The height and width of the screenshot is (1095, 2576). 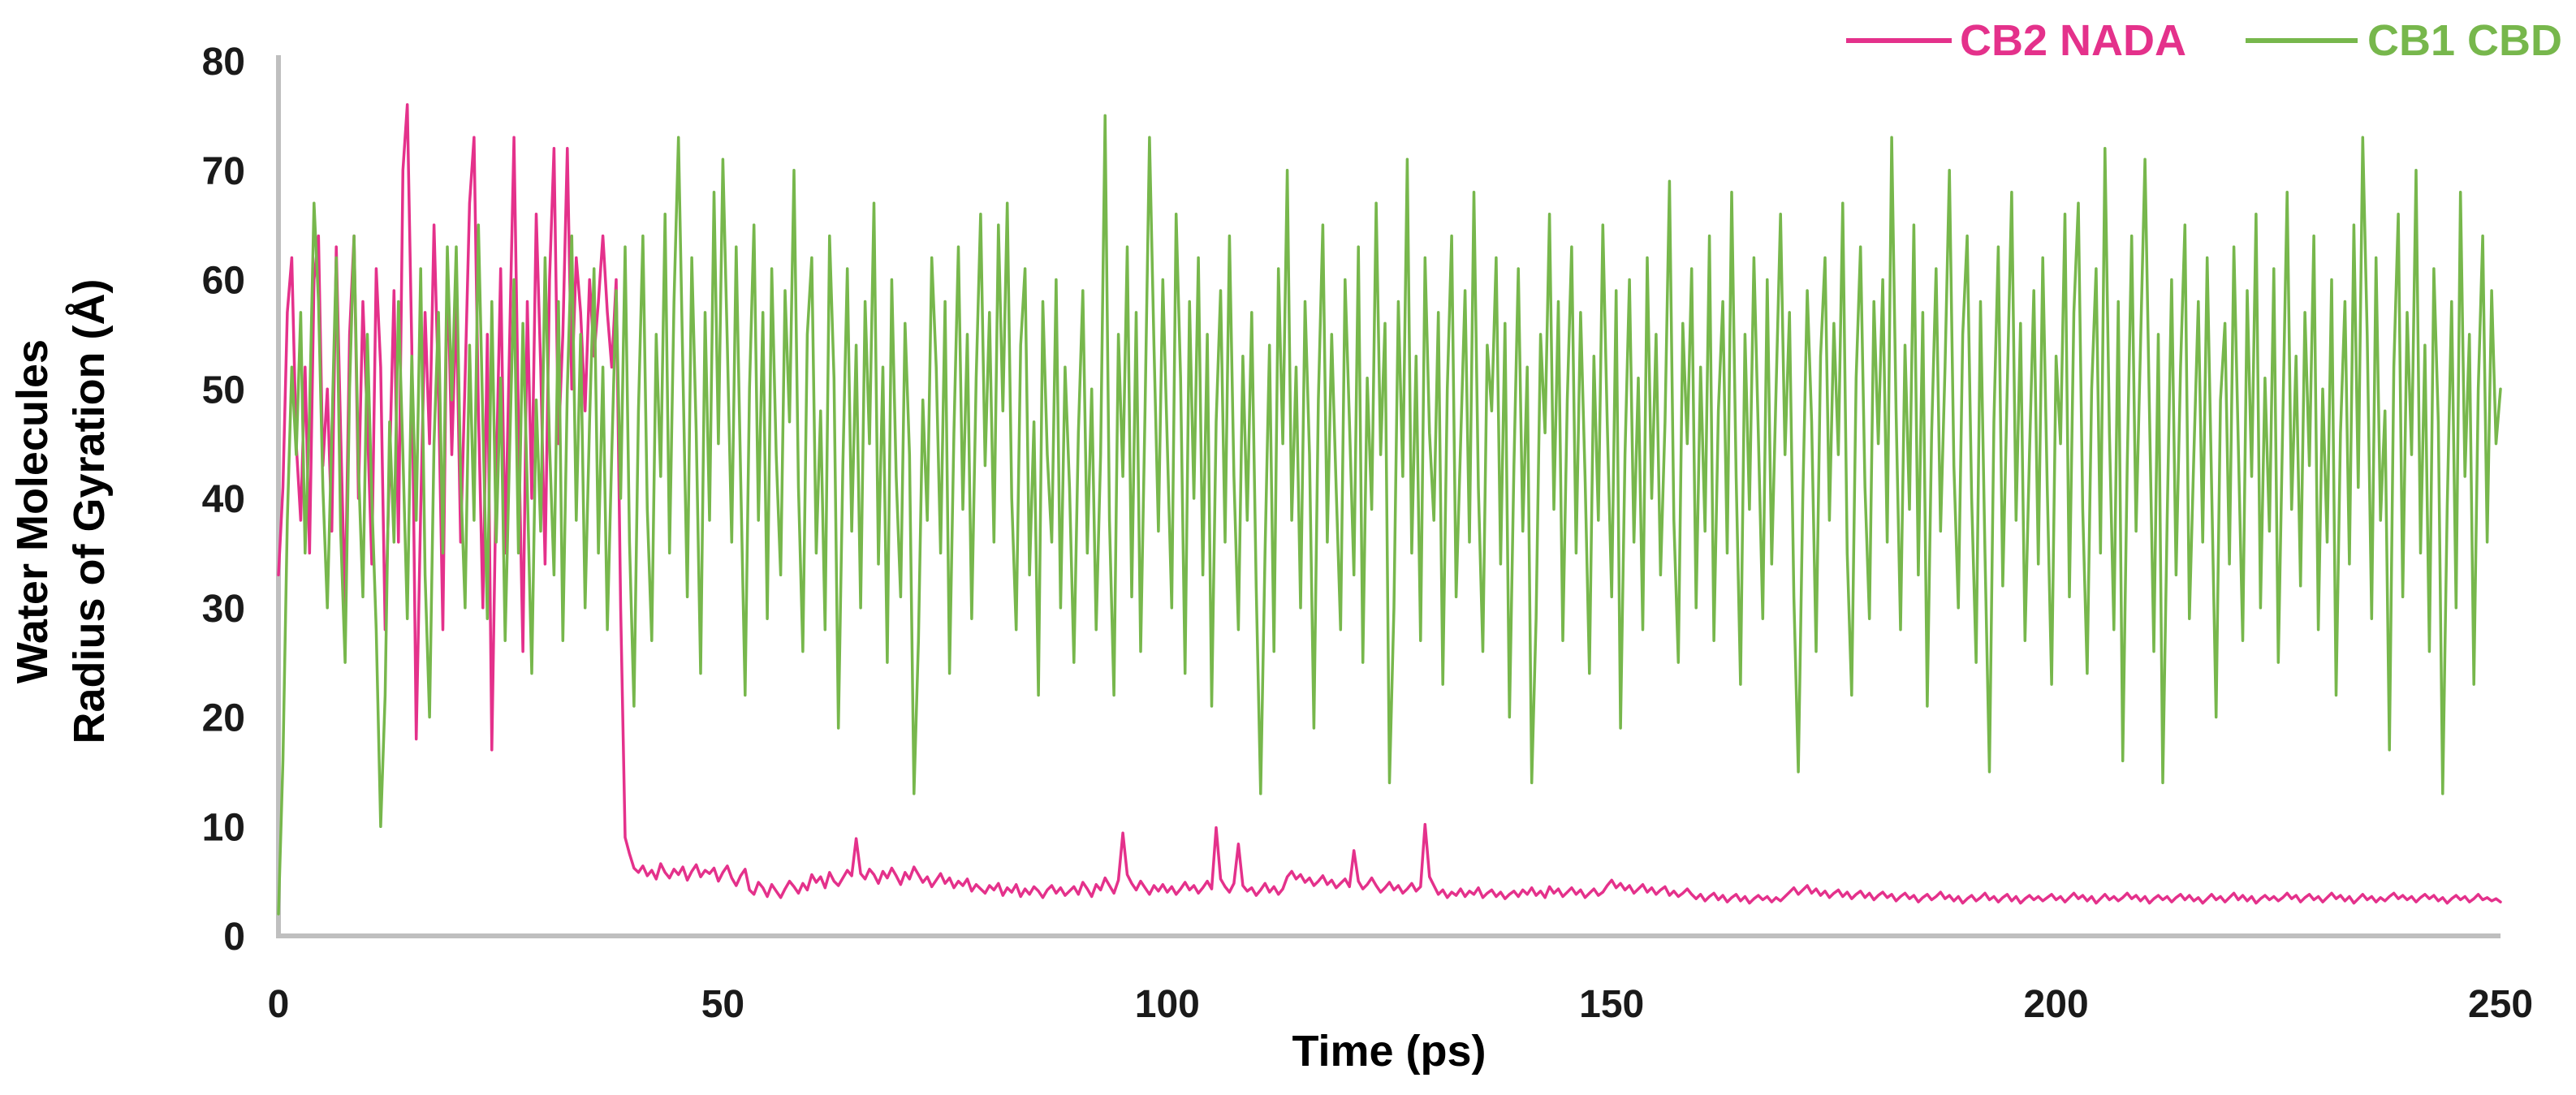 What do you see at coordinates (2204, 40) in the screenshot?
I see `legend: CB2 NADA CB1 CBD` at bounding box center [2204, 40].